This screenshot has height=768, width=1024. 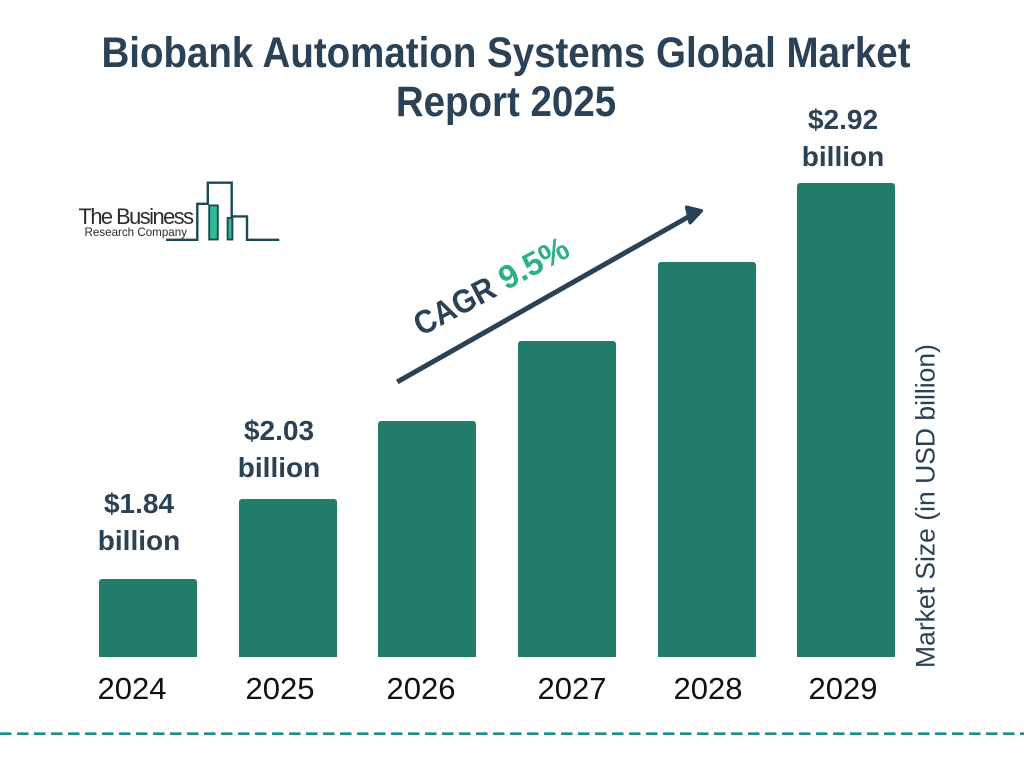 I want to click on svg-text: The Business, so click(x=137, y=216).